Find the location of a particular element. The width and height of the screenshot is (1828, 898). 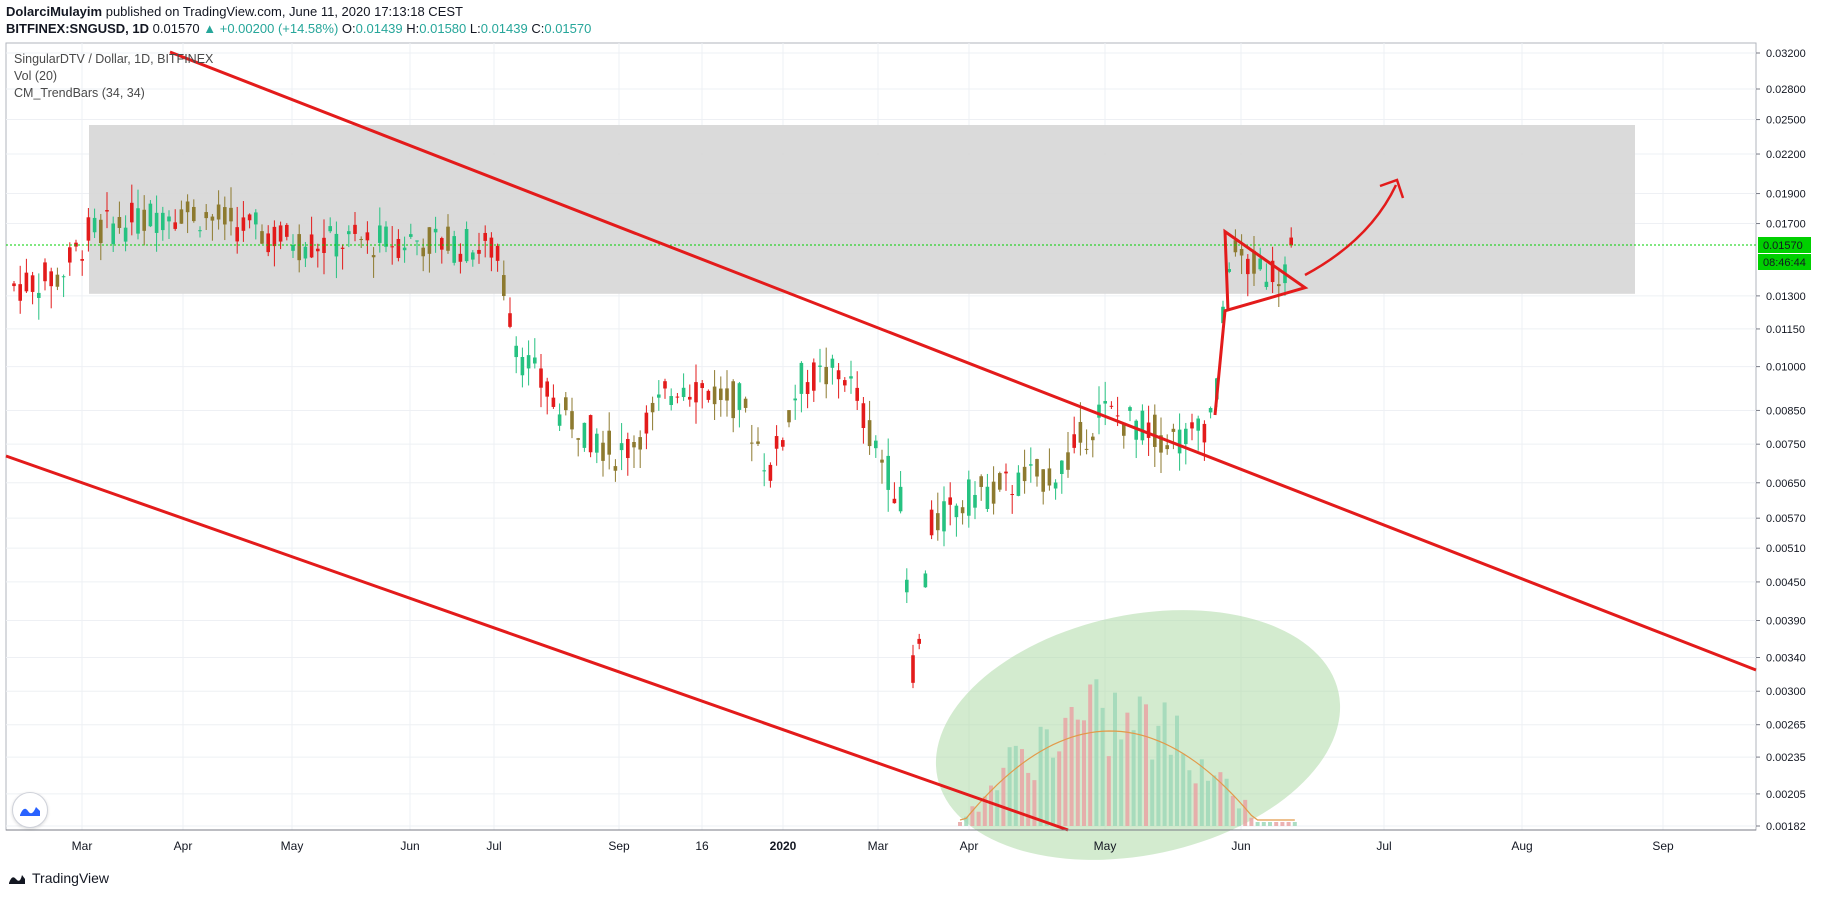

last-price: 0.01570 is located at coordinates (176, 28).